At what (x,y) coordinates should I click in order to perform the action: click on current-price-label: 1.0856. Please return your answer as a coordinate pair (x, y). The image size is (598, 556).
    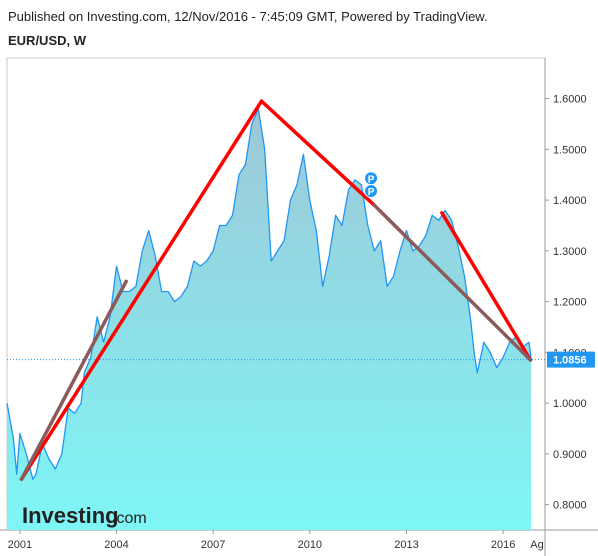
    Looking at the image, I should click on (570, 361).